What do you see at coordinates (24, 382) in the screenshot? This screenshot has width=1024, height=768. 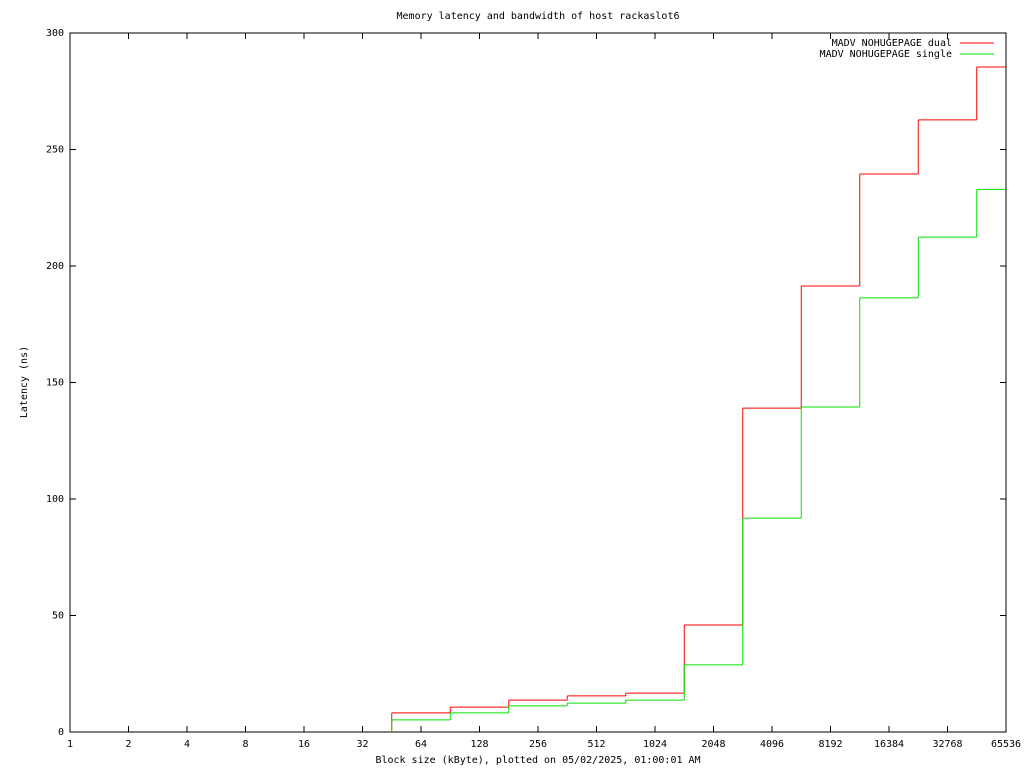 I see `y-axis-label: Latency (ns)` at bounding box center [24, 382].